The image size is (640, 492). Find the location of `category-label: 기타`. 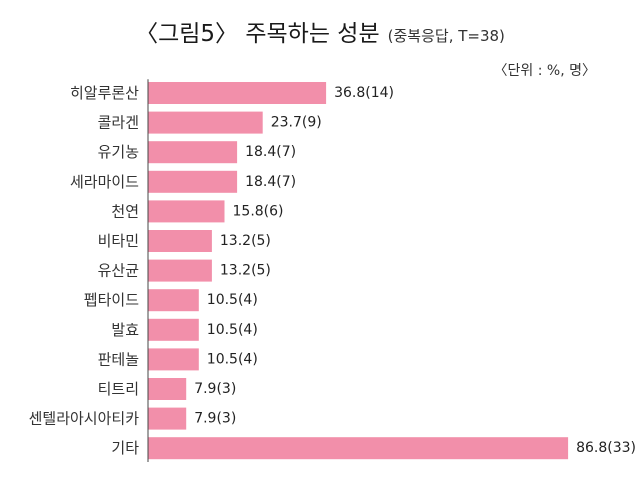

category-label: 기타 is located at coordinates (125, 448).